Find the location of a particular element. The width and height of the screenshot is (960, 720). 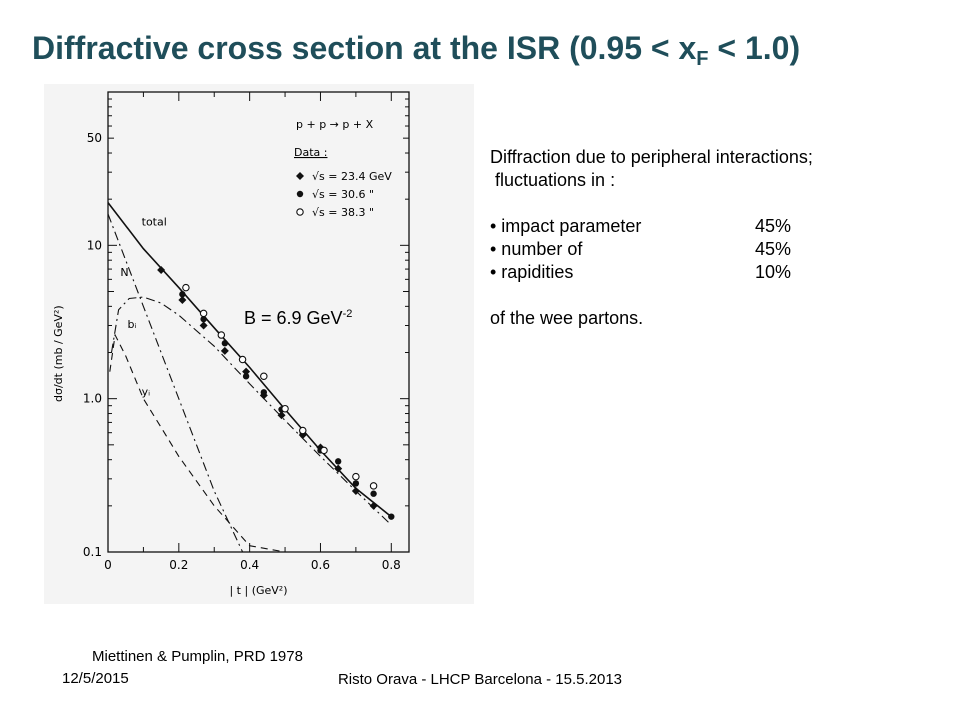

curve-label: yᵢ is located at coordinates (146, 391).